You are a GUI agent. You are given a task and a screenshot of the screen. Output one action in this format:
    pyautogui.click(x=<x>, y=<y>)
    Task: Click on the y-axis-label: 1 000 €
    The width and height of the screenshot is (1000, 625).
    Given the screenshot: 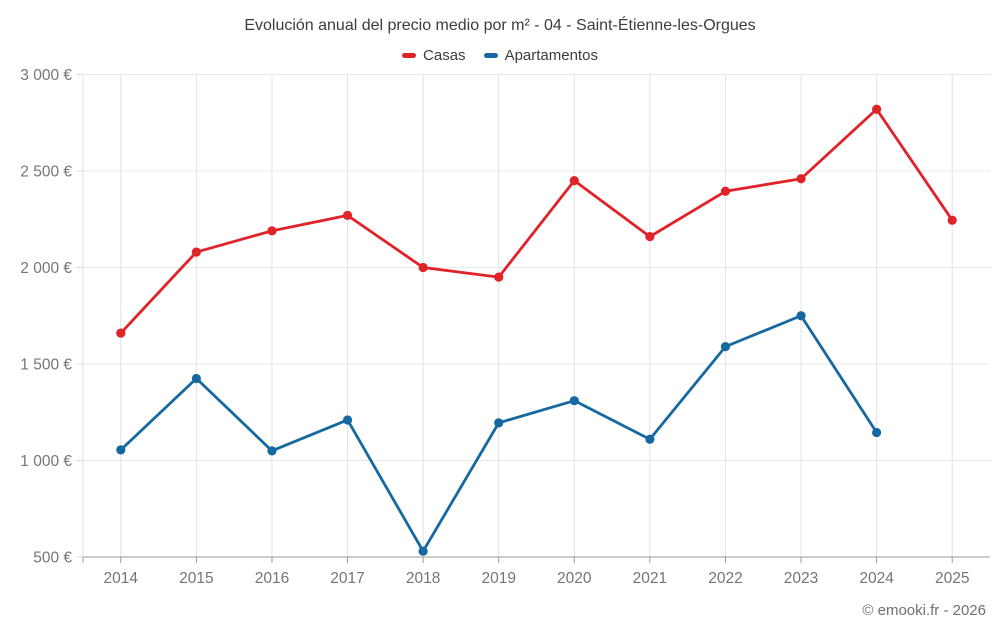 What is the action you would take?
    pyautogui.click(x=46, y=461)
    